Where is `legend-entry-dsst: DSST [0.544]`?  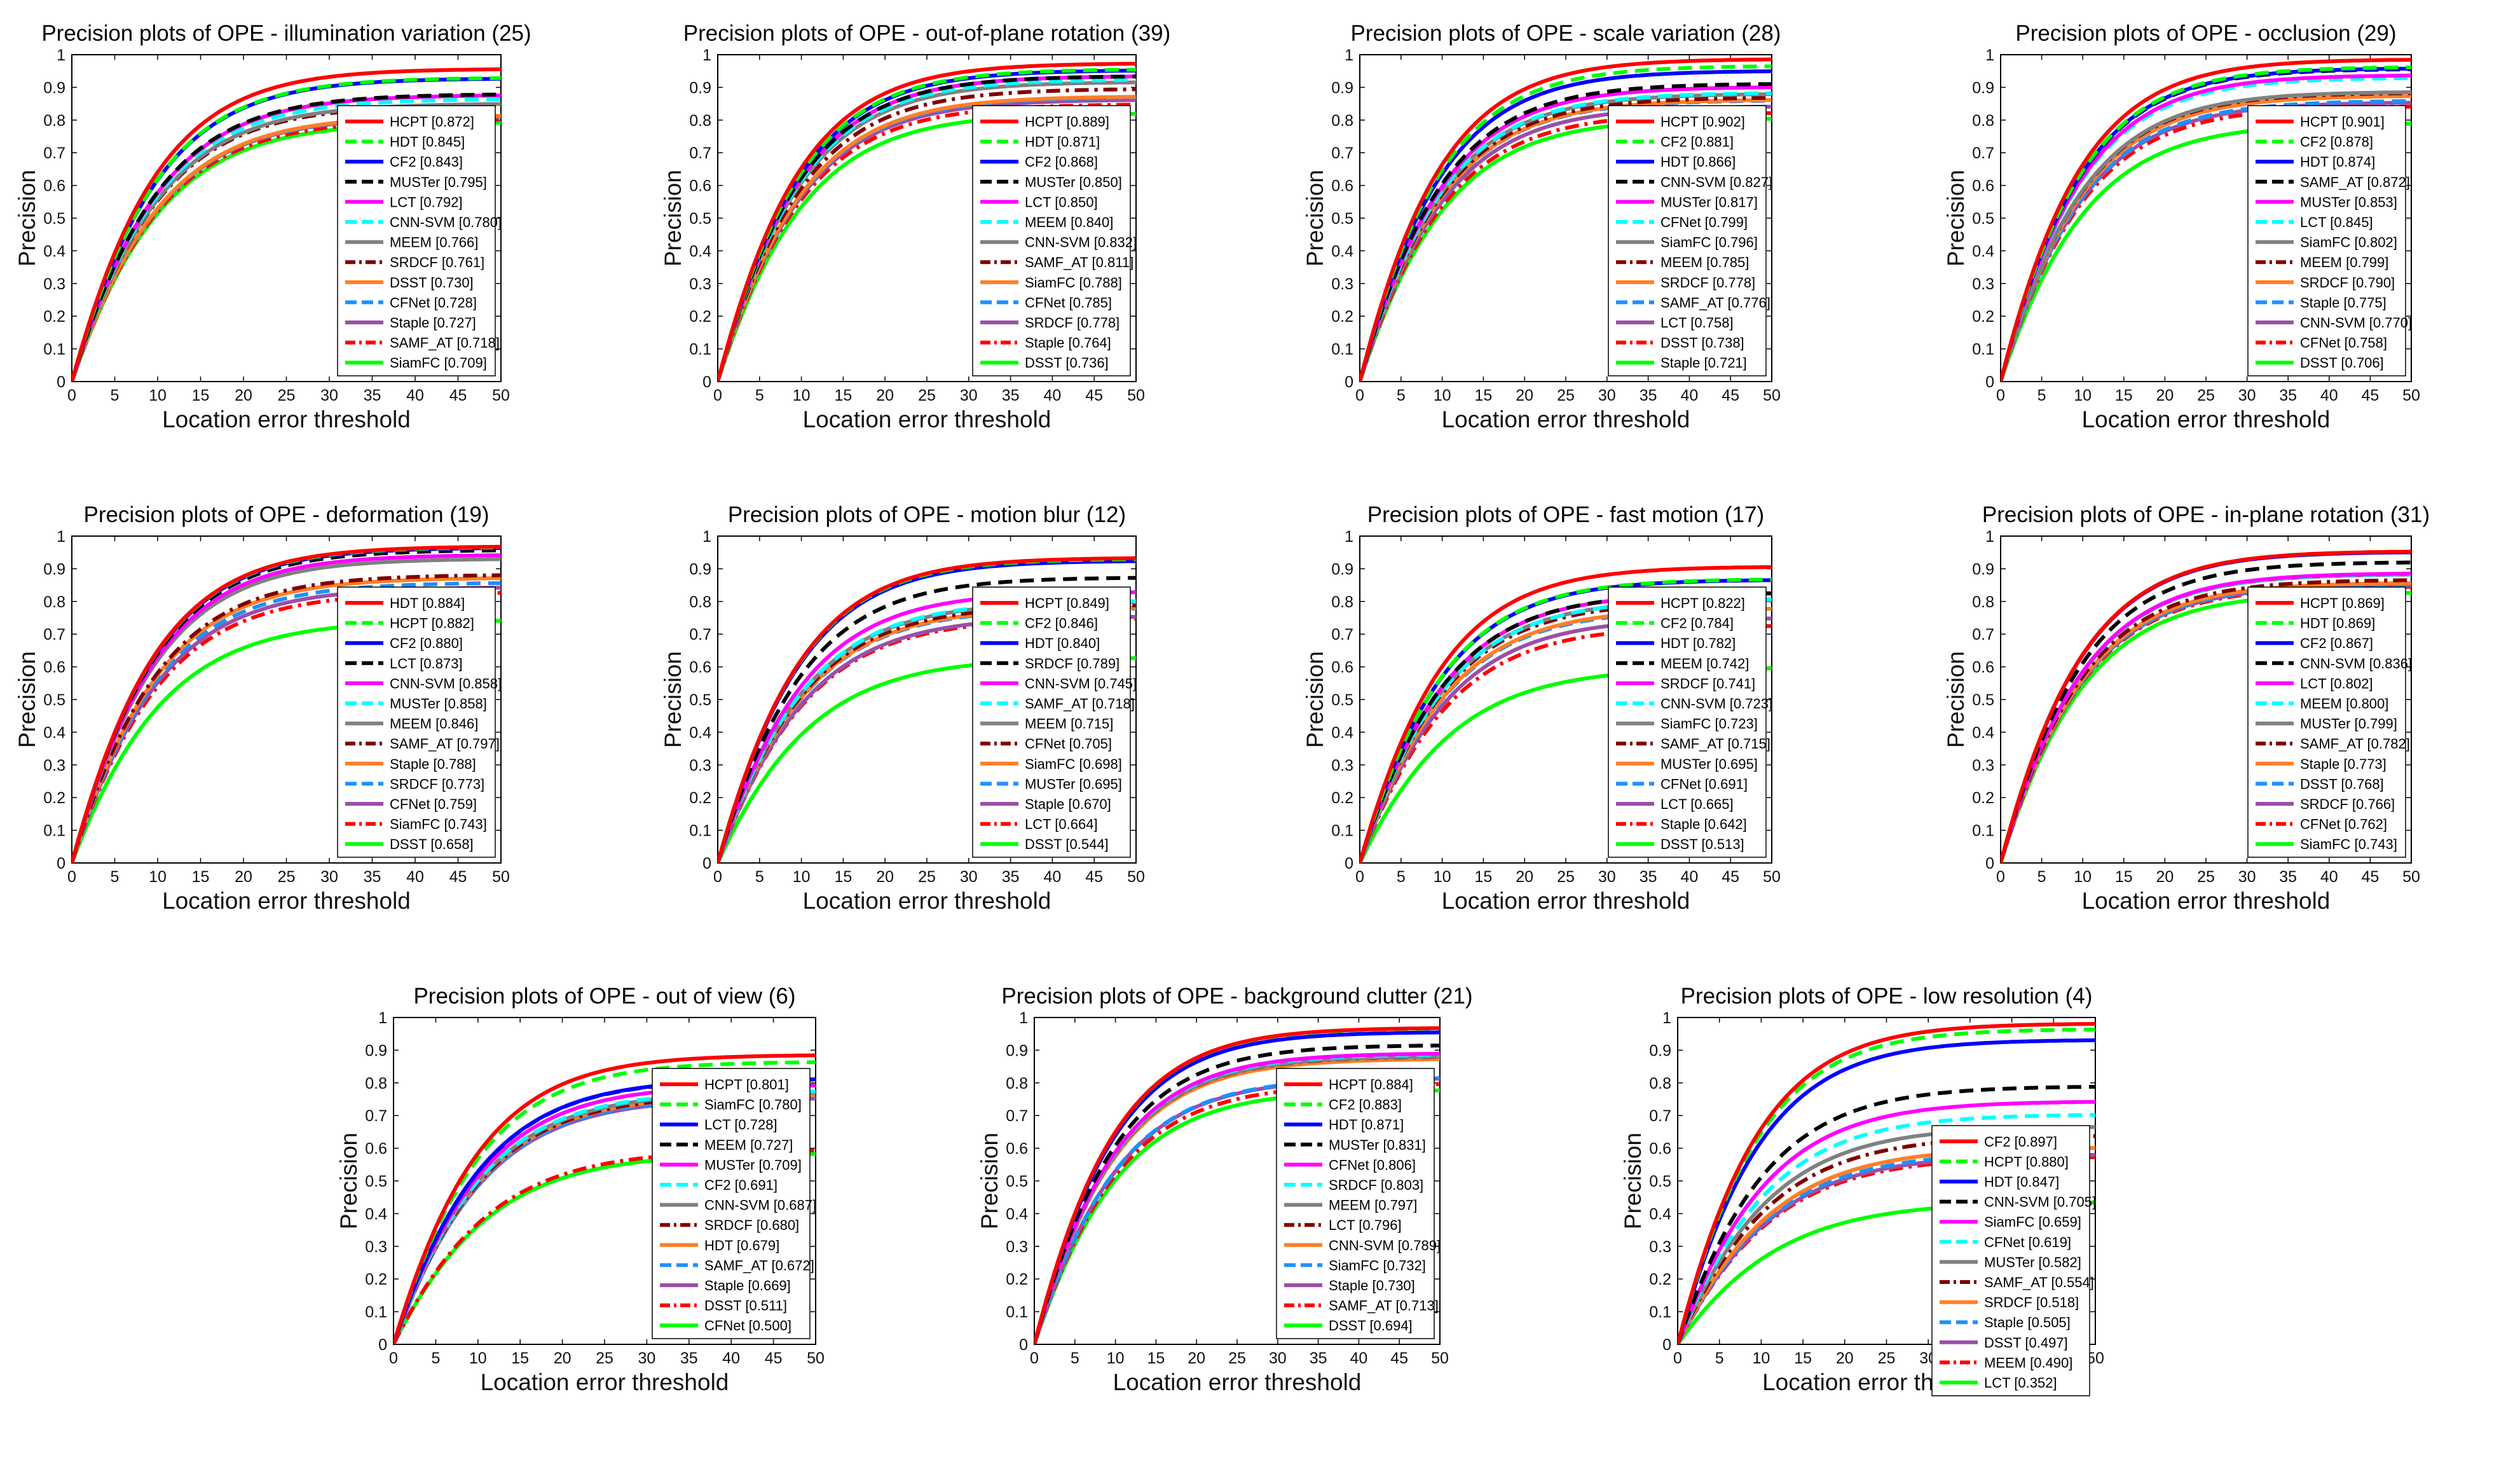 legend-entry-dsst: DSST [0.544] is located at coordinates (1067, 844).